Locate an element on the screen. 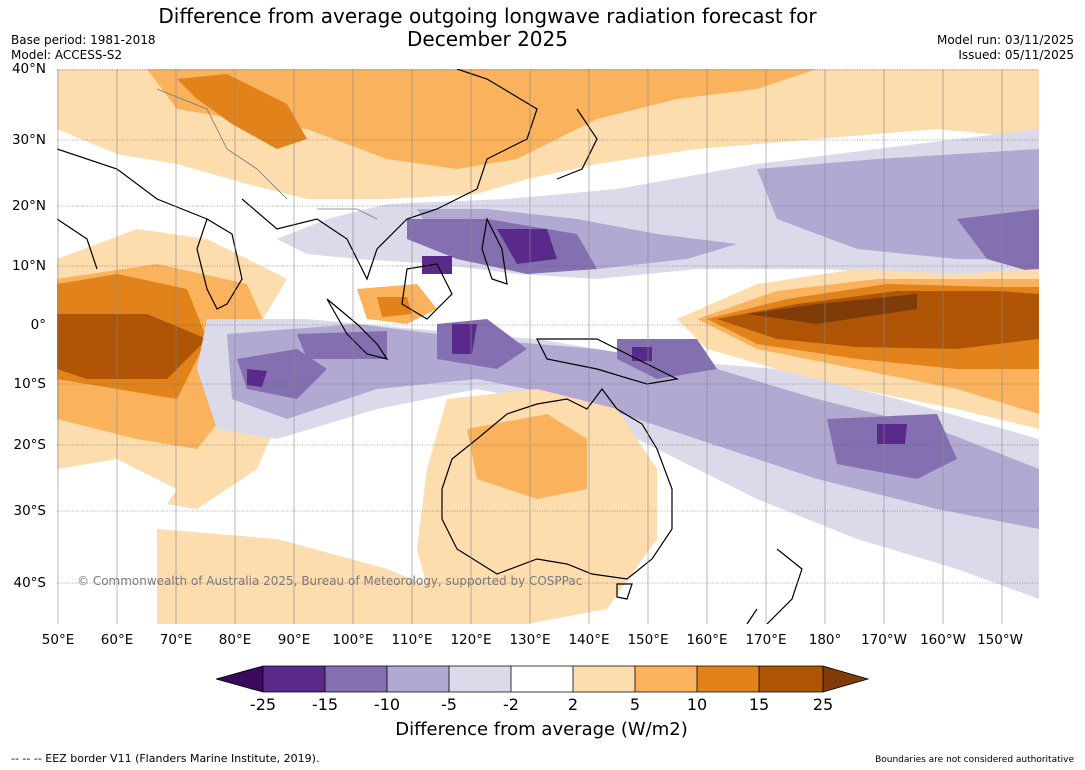  himalaya-positive-core is located at coordinates (242, 111).